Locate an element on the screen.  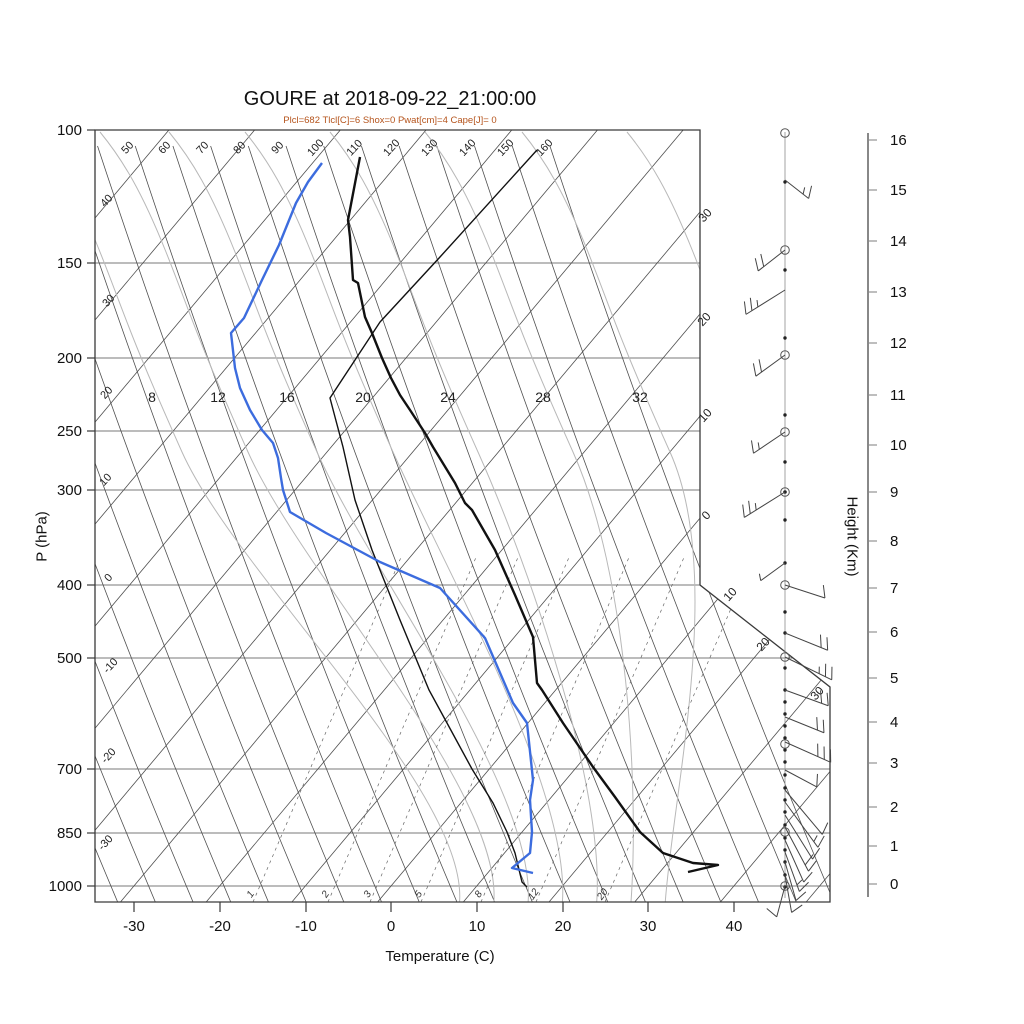
svg-text: 400 is located at coordinates (69, 585).